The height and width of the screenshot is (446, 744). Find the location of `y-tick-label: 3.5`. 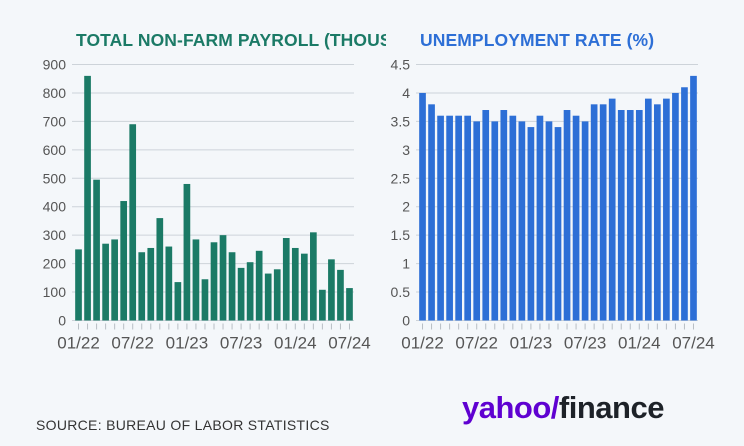

y-tick-label: 3.5 is located at coordinates (401, 121).